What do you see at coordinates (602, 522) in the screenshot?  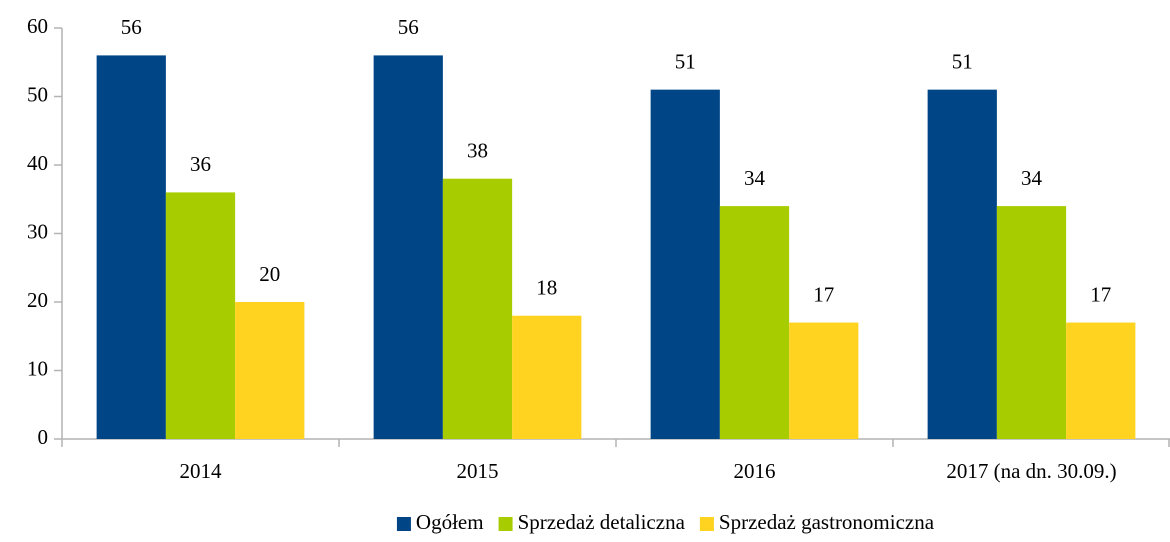 I see `legend-label: Sprzedaż detaliczna` at bounding box center [602, 522].